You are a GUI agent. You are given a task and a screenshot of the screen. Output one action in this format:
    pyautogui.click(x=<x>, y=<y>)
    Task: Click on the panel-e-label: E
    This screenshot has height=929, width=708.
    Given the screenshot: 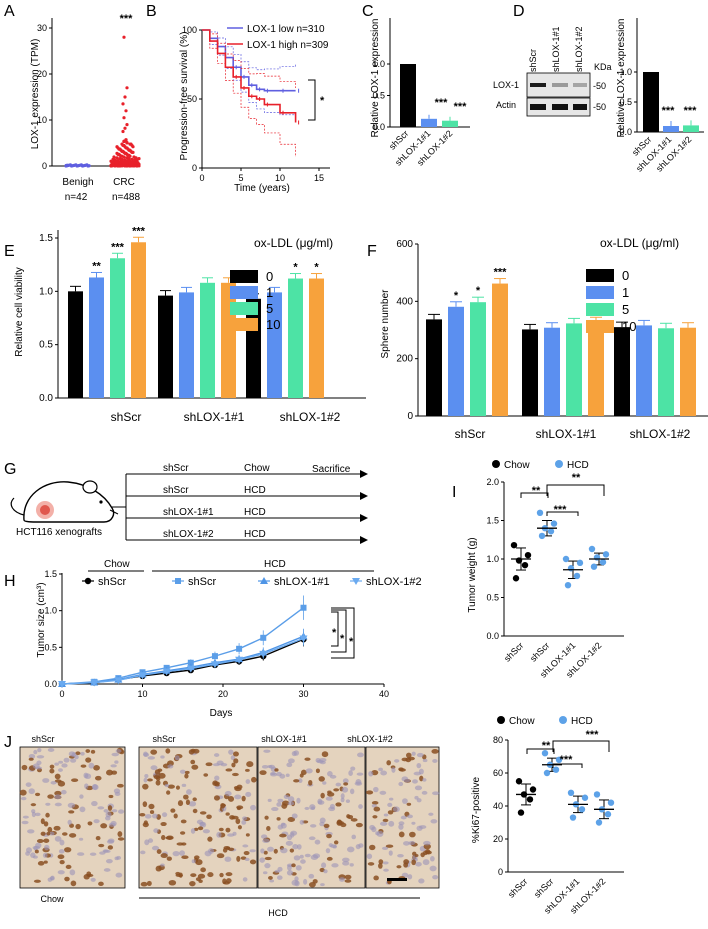 What is the action you would take?
    pyautogui.click(x=9, y=251)
    